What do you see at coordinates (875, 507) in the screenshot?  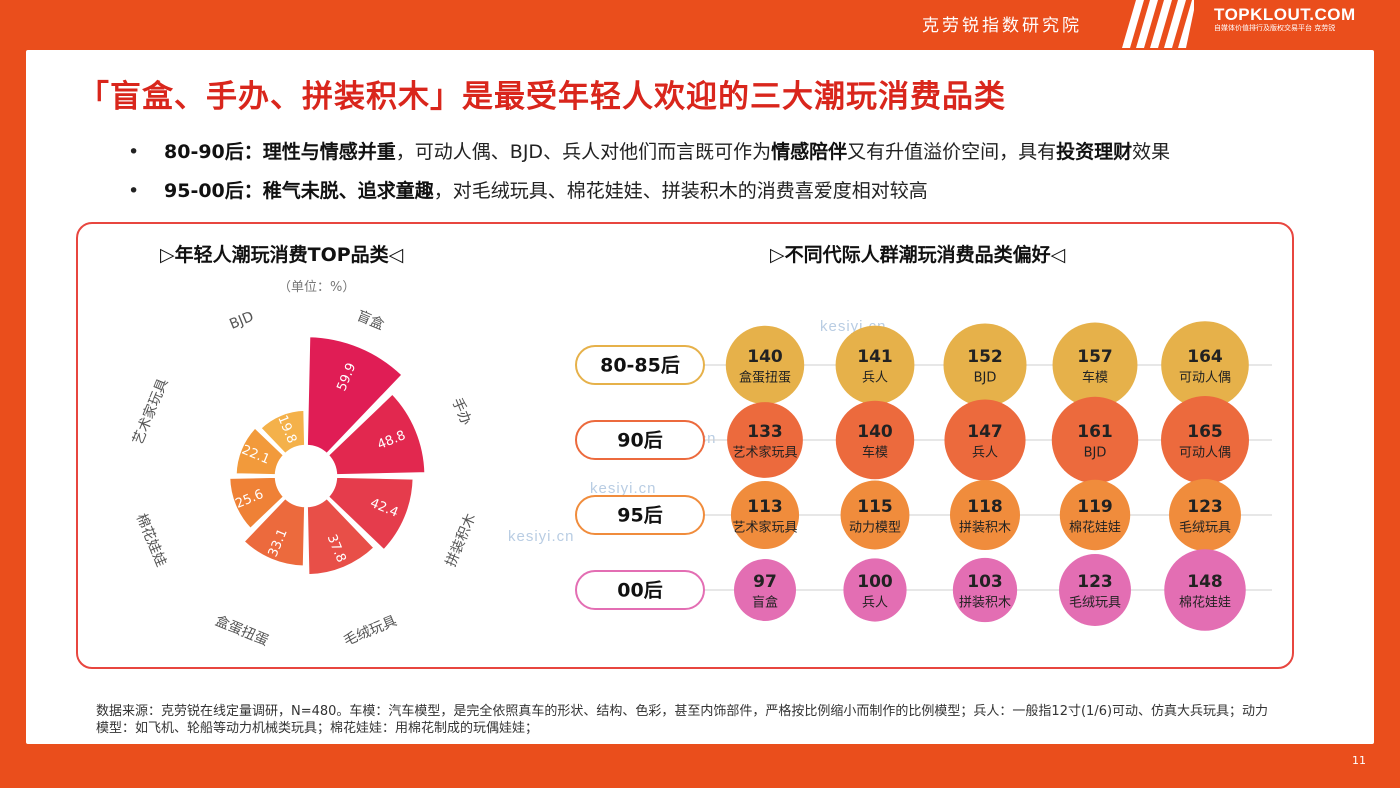 I see `bubble-value: 115` at bounding box center [875, 507].